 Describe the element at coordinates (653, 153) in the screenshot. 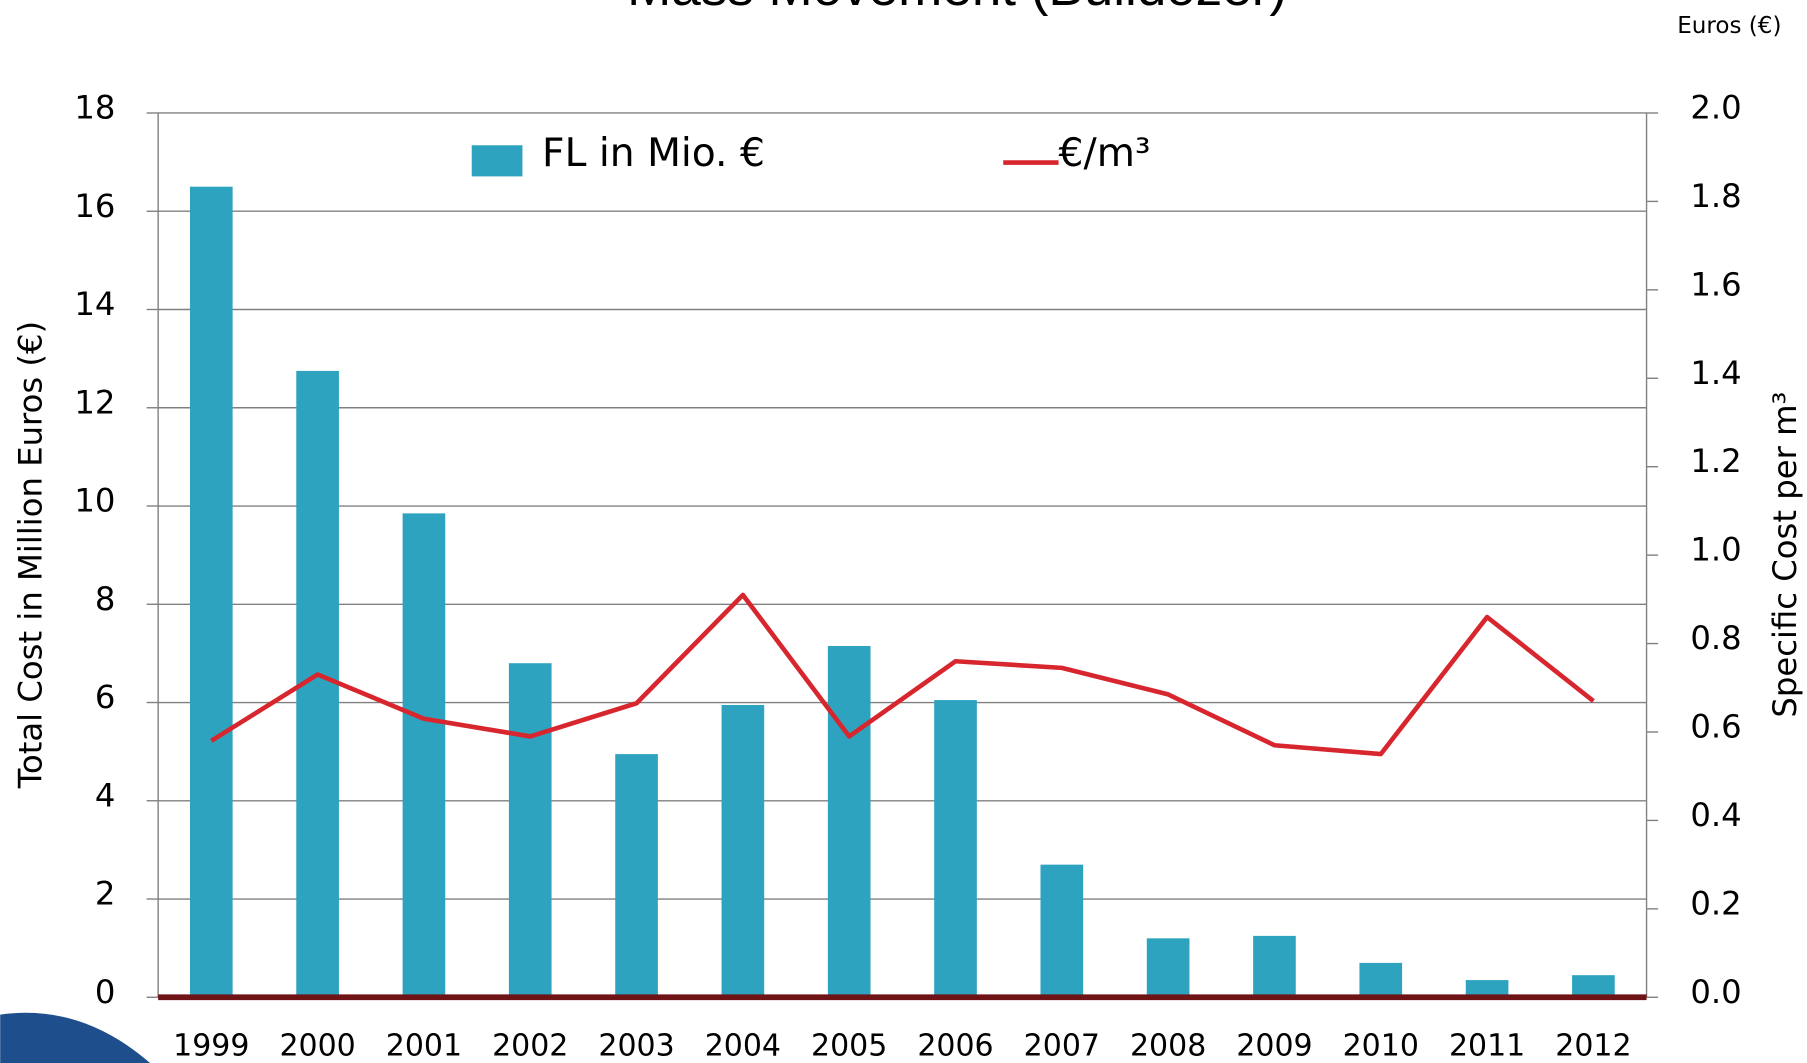

I see `legend-label: FL in Mio. €` at that location.